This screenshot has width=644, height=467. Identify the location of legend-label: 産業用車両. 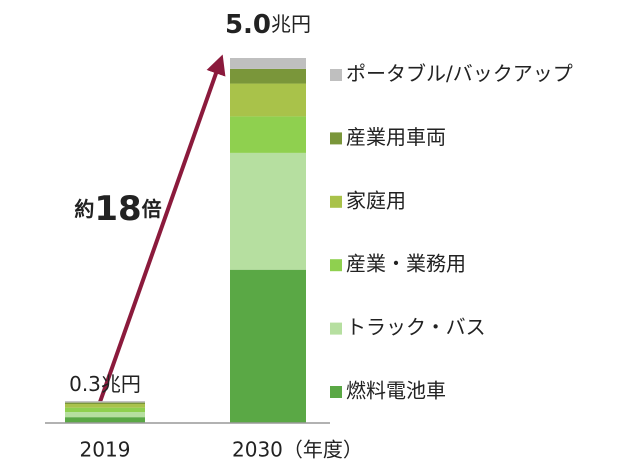
(396, 137).